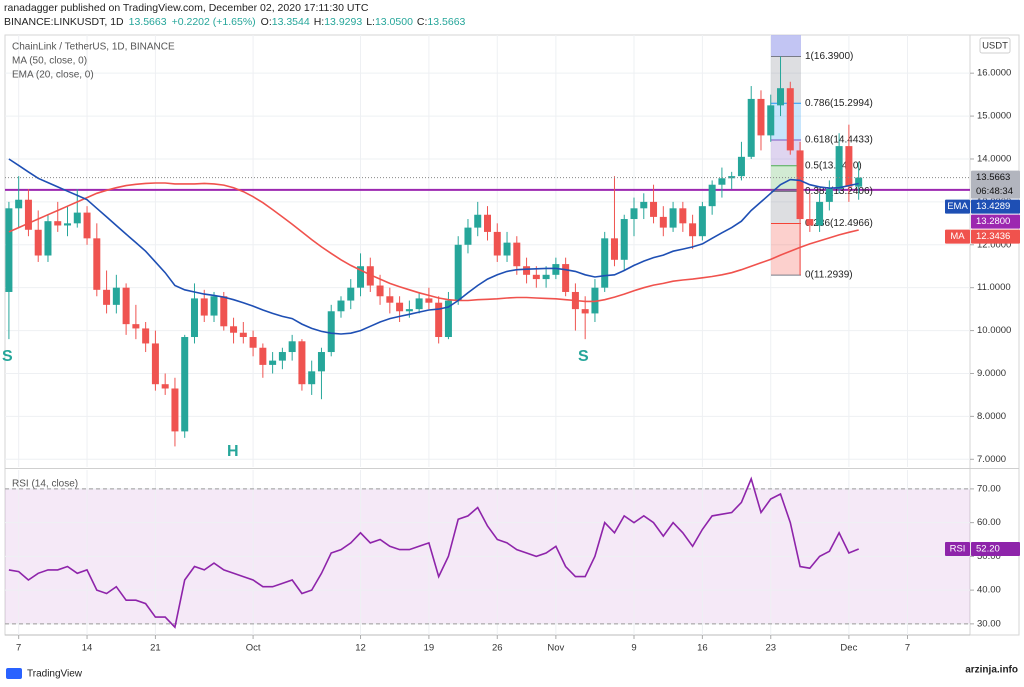 Image resolution: width=1024 pixels, height=687 pixels. I want to click on y-tick-label: 12.0000, so click(994, 244).